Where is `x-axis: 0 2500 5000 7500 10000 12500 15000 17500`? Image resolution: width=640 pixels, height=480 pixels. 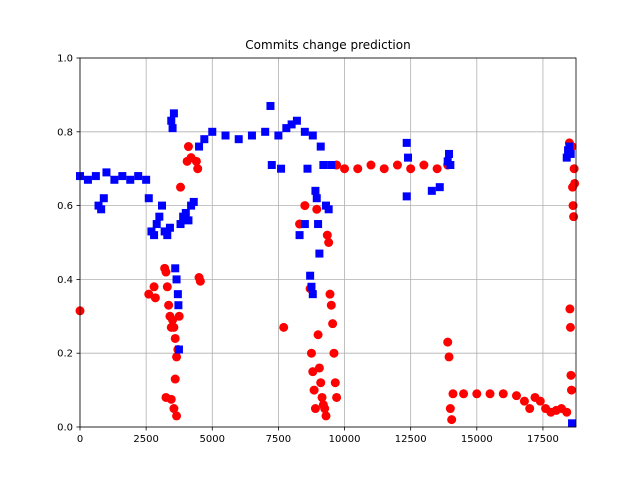 x-axis: 0 2500 5000 7500 10000 12500 15000 17500 is located at coordinates (318, 436).